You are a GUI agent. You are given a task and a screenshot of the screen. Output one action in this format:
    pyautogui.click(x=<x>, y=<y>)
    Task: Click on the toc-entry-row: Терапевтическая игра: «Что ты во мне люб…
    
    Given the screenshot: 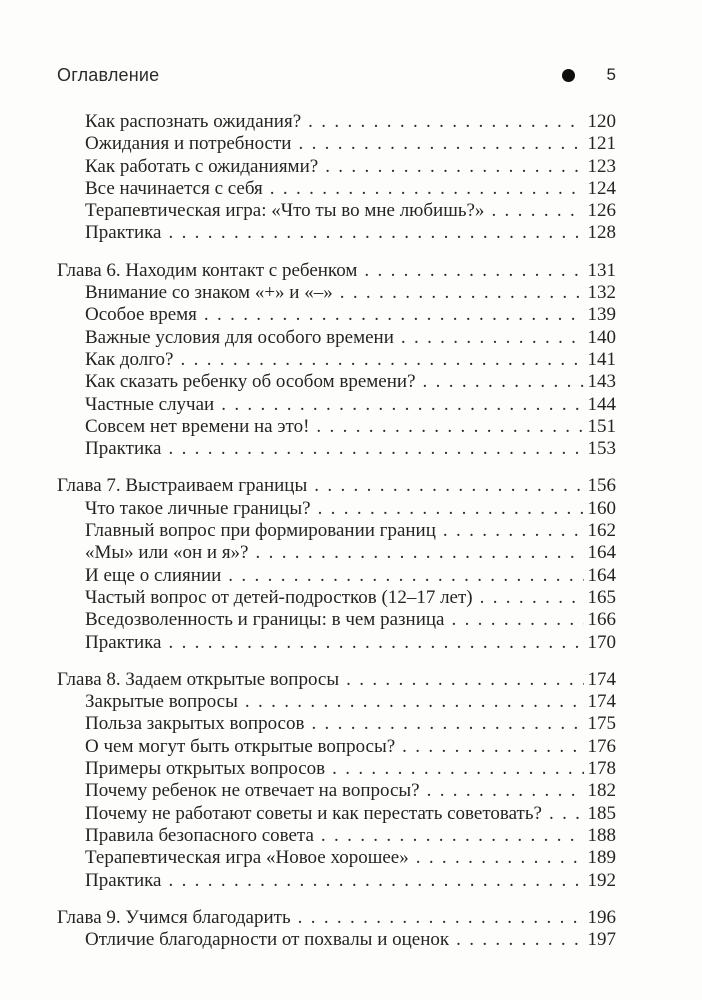 What is the action you would take?
    pyautogui.click(x=336, y=211)
    